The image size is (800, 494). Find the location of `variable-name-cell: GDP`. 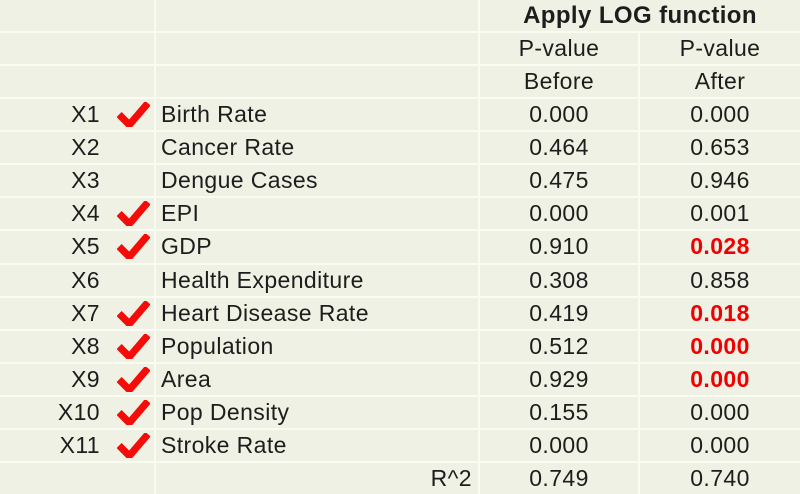

variable-name-cell: GDP is located at coordinates (317, 247).